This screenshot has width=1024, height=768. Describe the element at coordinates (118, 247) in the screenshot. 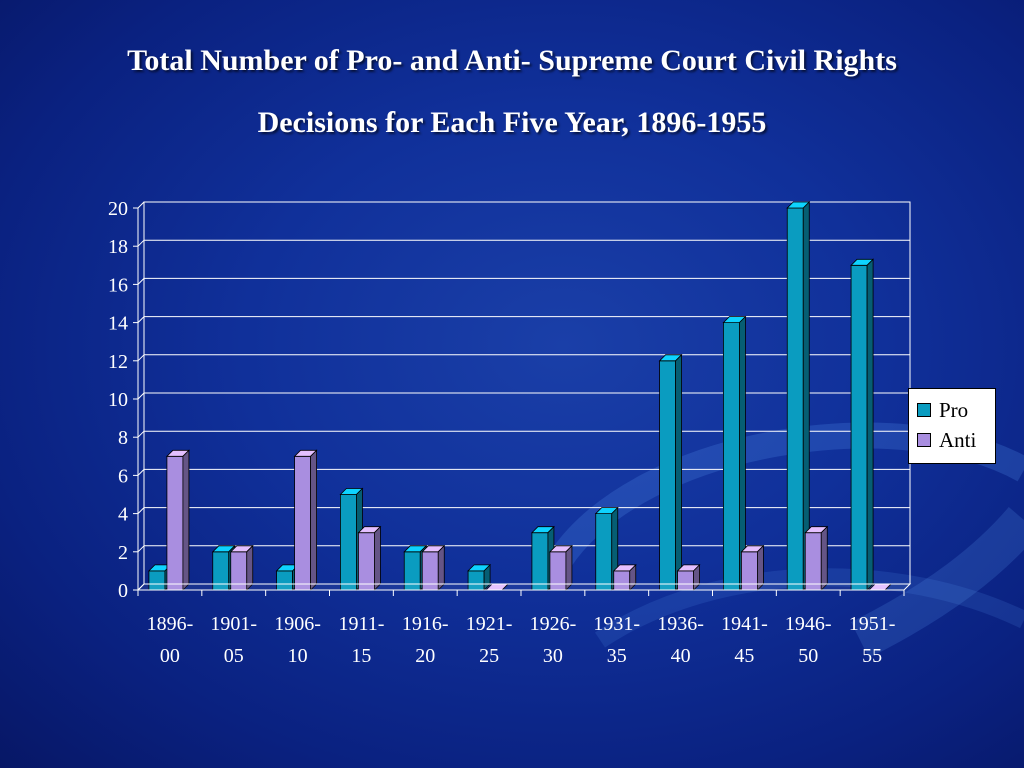

I see `y-tick-label: 18` at that location.